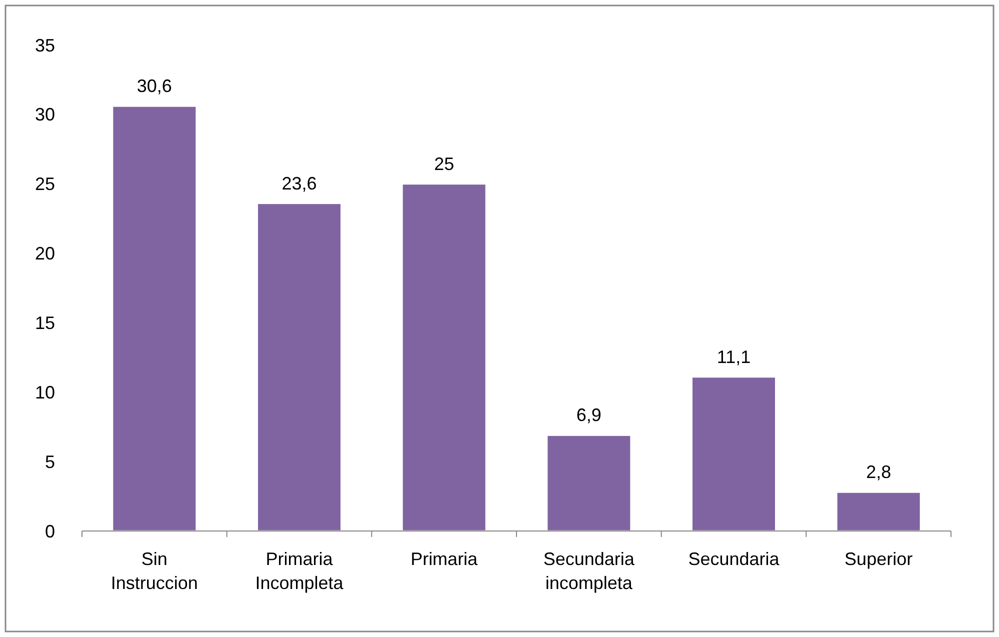 The width and height of the screenshot is (999, 637). Describe the element at coordinates (734, 559) in the screenshot. I see `x-tick-label: Secundaria` at that location.